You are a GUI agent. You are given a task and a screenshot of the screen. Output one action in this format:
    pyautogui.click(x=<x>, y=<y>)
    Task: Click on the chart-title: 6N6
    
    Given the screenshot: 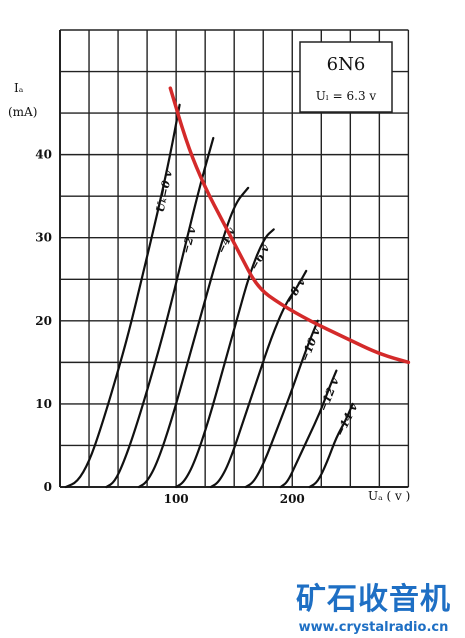 What is the action you would take?
    pyautogui.click(x=346, y=64)
    